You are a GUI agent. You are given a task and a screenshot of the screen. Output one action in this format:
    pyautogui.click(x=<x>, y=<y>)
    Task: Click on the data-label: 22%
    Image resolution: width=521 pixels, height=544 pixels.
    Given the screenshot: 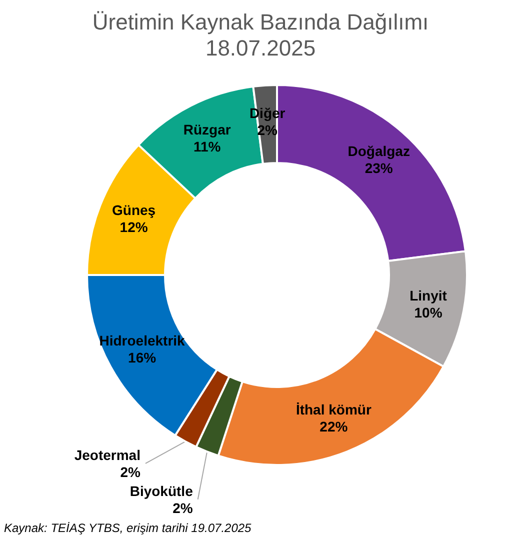 What is the action you would take?
    pyautogui.click(x=334, y=426)
    